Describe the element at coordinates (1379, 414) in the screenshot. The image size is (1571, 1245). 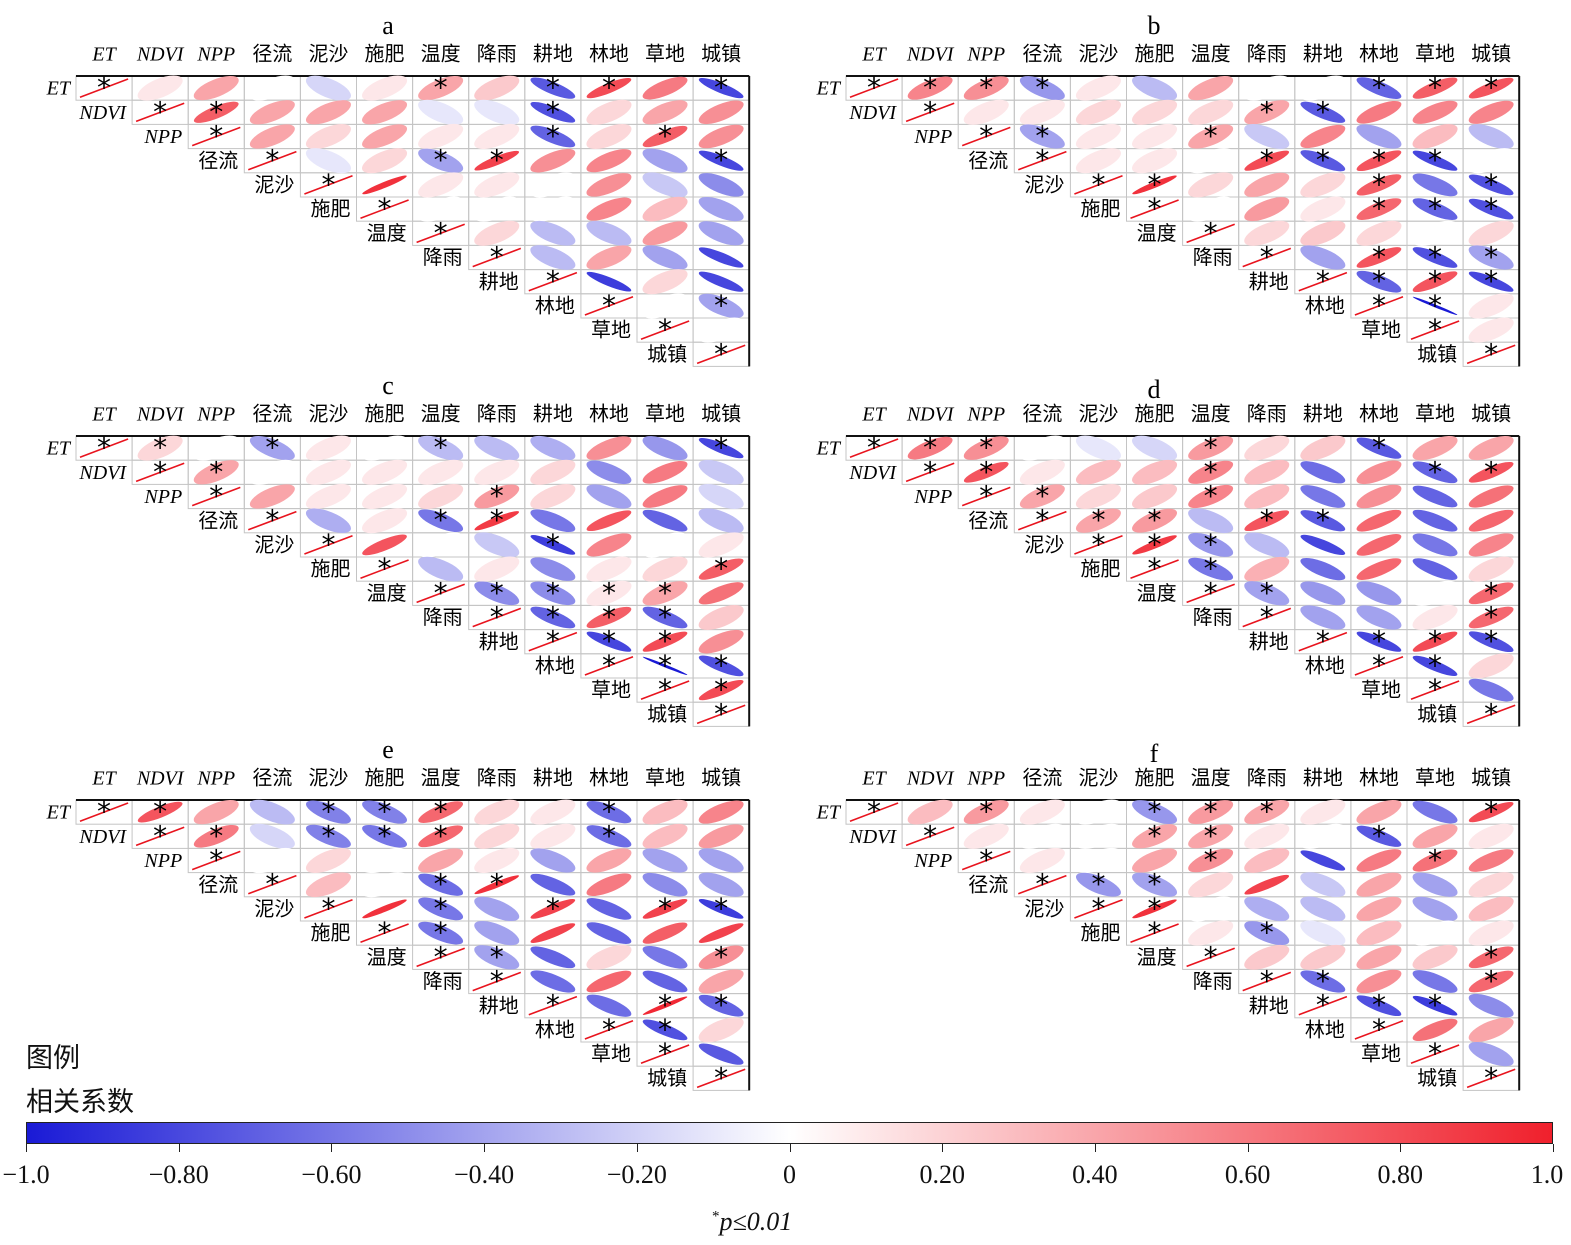
I see `column-label: 林地` at that location.